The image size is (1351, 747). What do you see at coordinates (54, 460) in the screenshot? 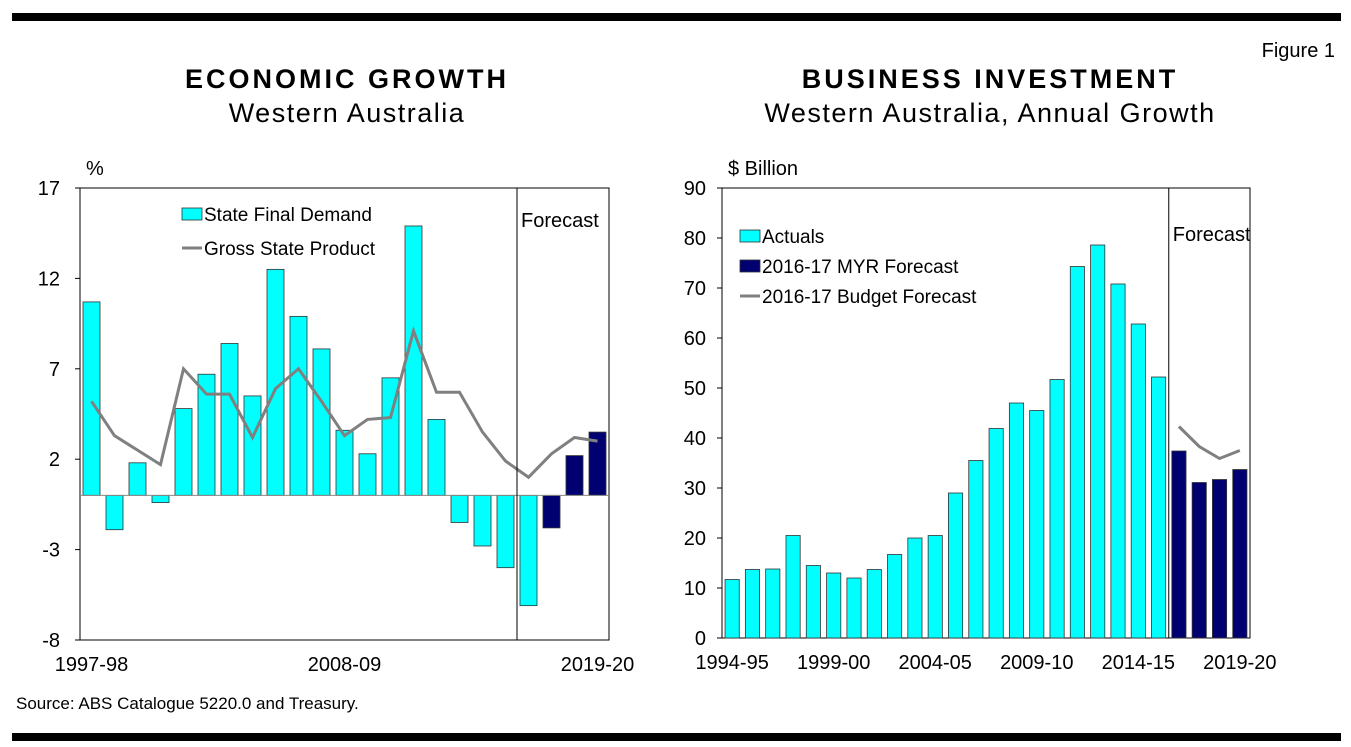
I see `growth-y-tick-label: 2` at bounding box center [54, 460].